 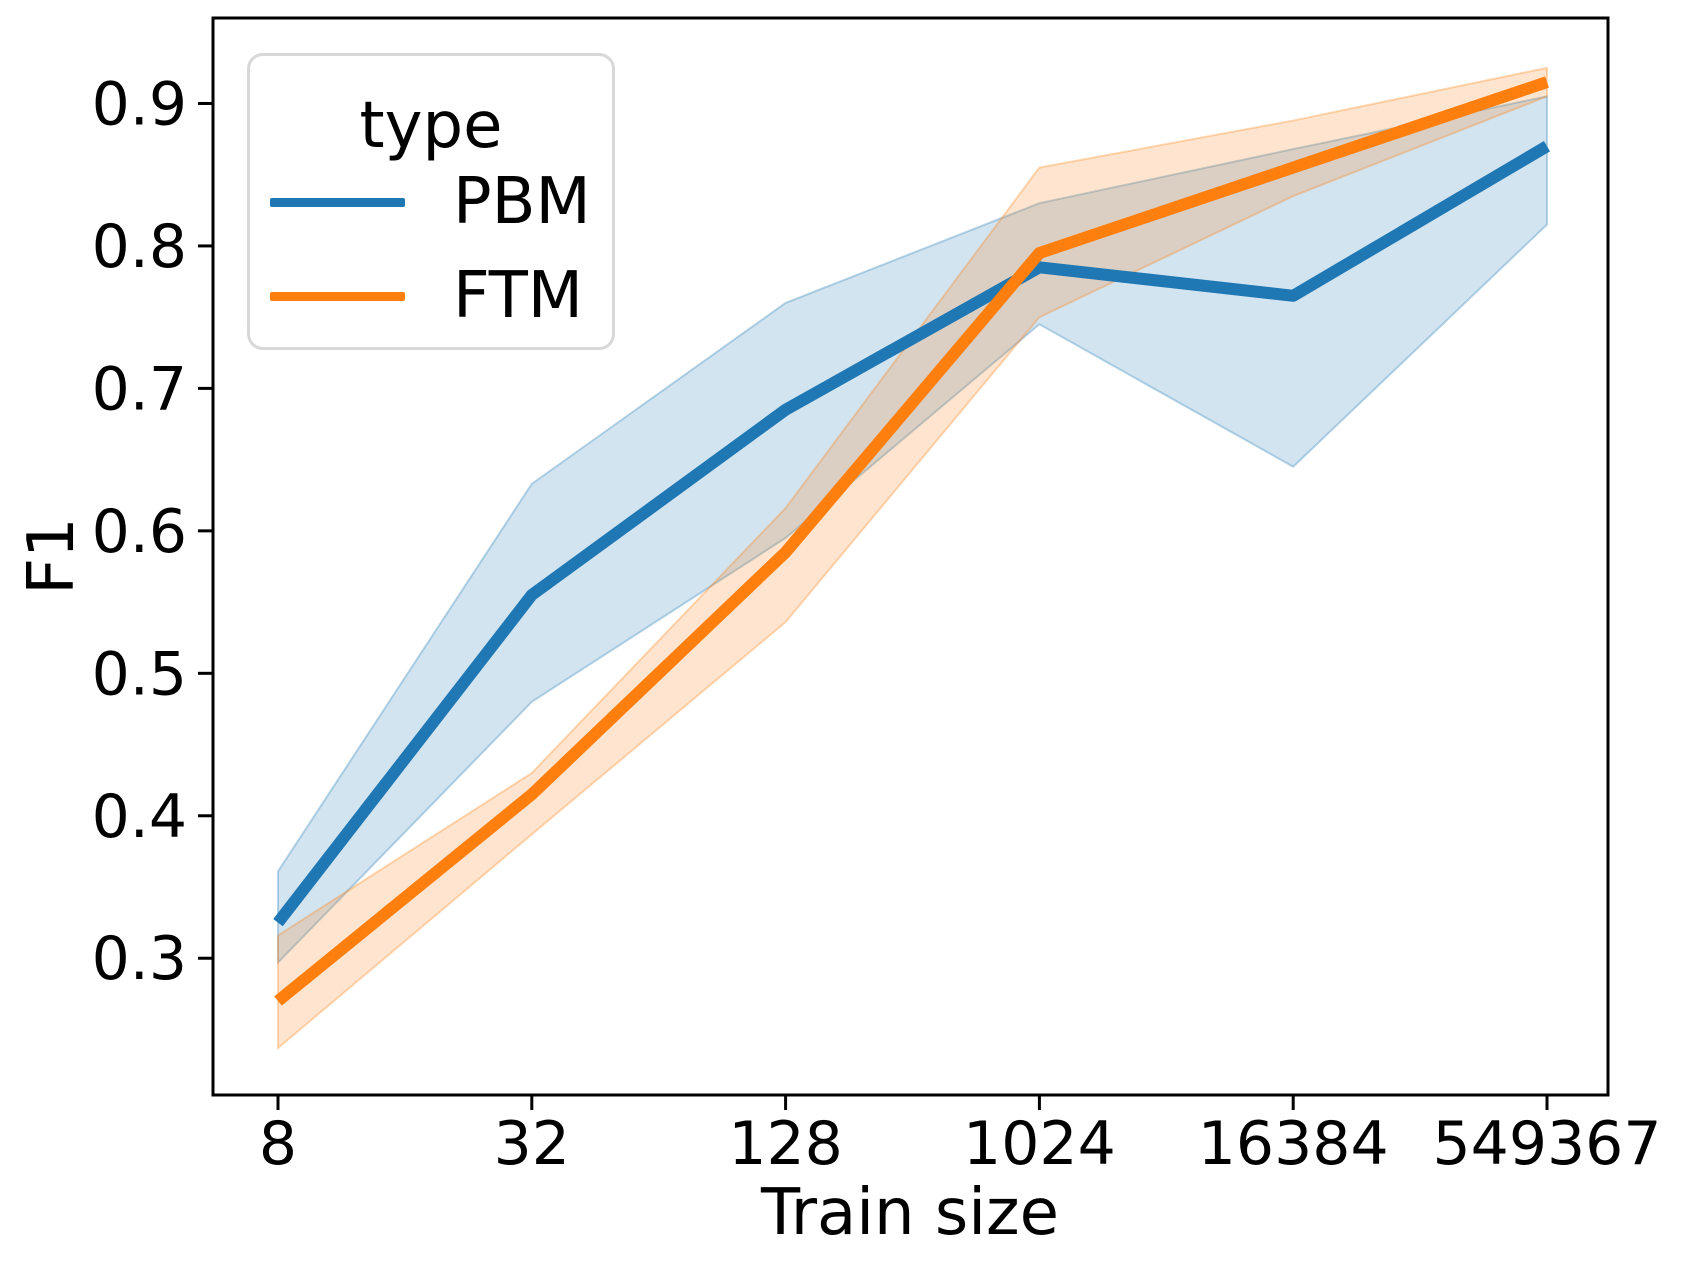 What do you see at coordinates (522, 202) in the screenshot?
I see `legend-label-pbm: PBM` at bounding box center [522, 202].